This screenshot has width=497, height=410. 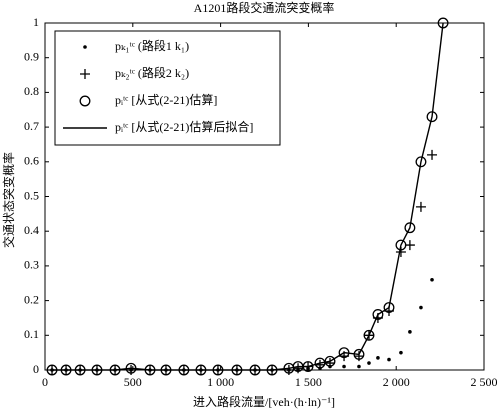 What do you see at coordinates (8, 200) in the screenshot?
I see `y-axis-label: 交通状态突变概率` at bounding box center [8, 200].